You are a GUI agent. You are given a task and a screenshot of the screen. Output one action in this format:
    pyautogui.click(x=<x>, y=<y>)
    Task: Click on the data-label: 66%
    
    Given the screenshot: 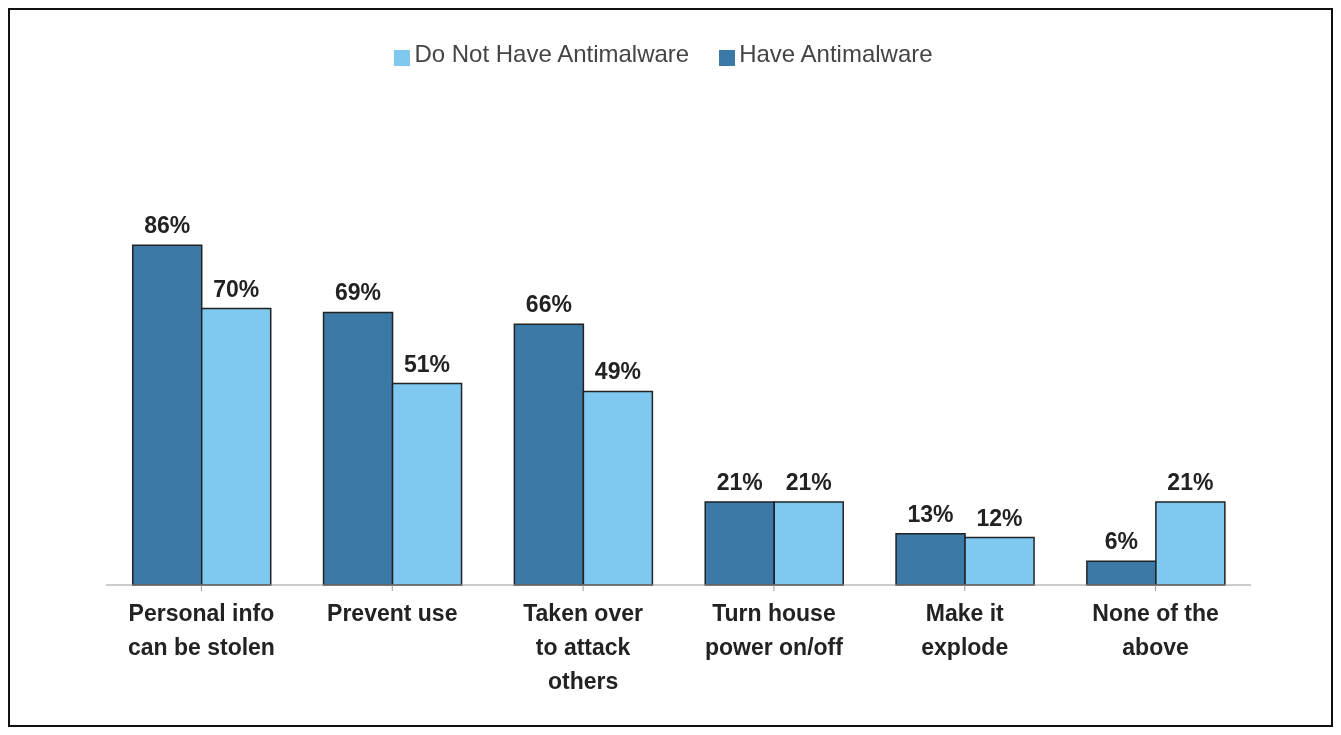 What is the action you would take?
    pyautogui.click(x=548, y=304)
    